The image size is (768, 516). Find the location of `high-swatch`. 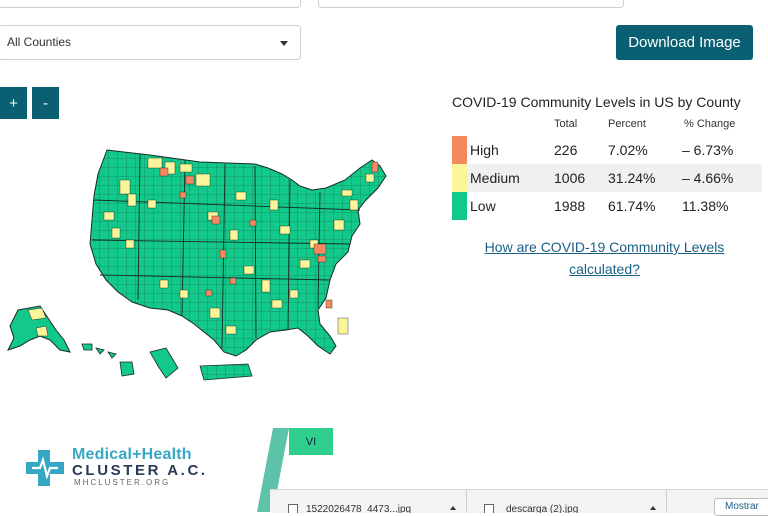

high-swatch is located at coordinates (459, 150).